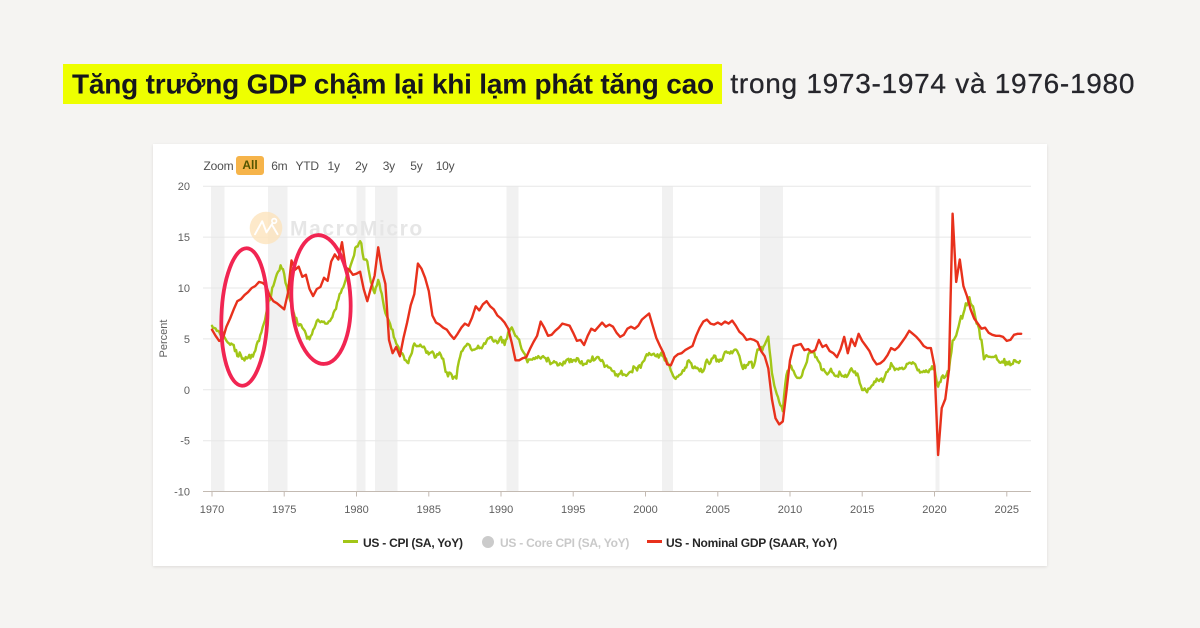 This screenshot has height=628, width=1200. Describe the element at coordinates (187, 391) in the screenshot. I see `svg-text: 0` at that location.